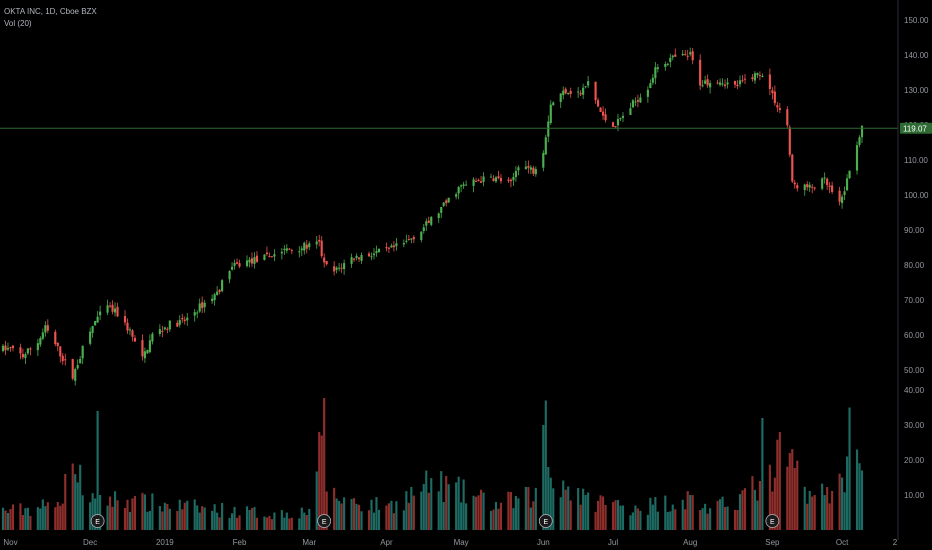 The width and height of the screenshot is (932, 550). What do you see at coordinates (18, 23) in the screenshot?
I see `volume-indicator-title: Vol (20)` at bounding box center [18, 23].